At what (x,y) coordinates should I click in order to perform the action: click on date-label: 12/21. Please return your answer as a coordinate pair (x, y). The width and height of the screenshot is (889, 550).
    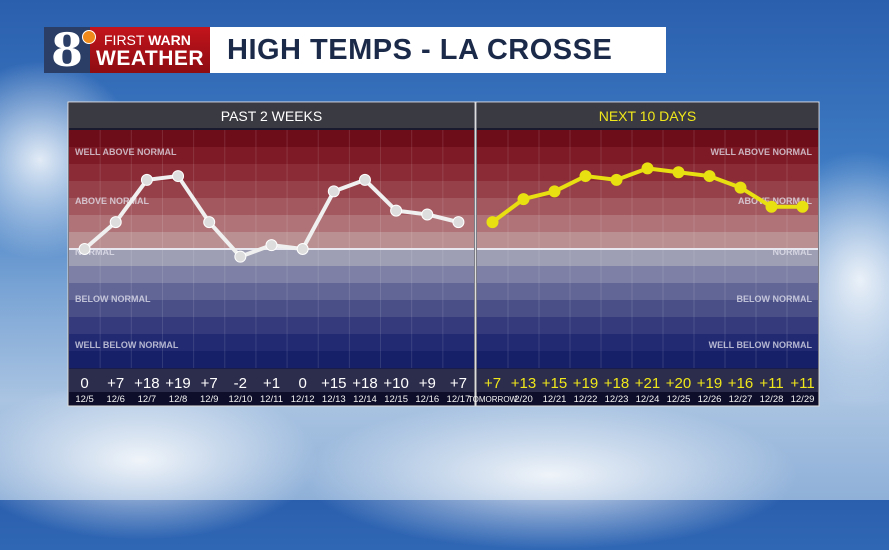
    Looking at the image, I should click on (555, 399).